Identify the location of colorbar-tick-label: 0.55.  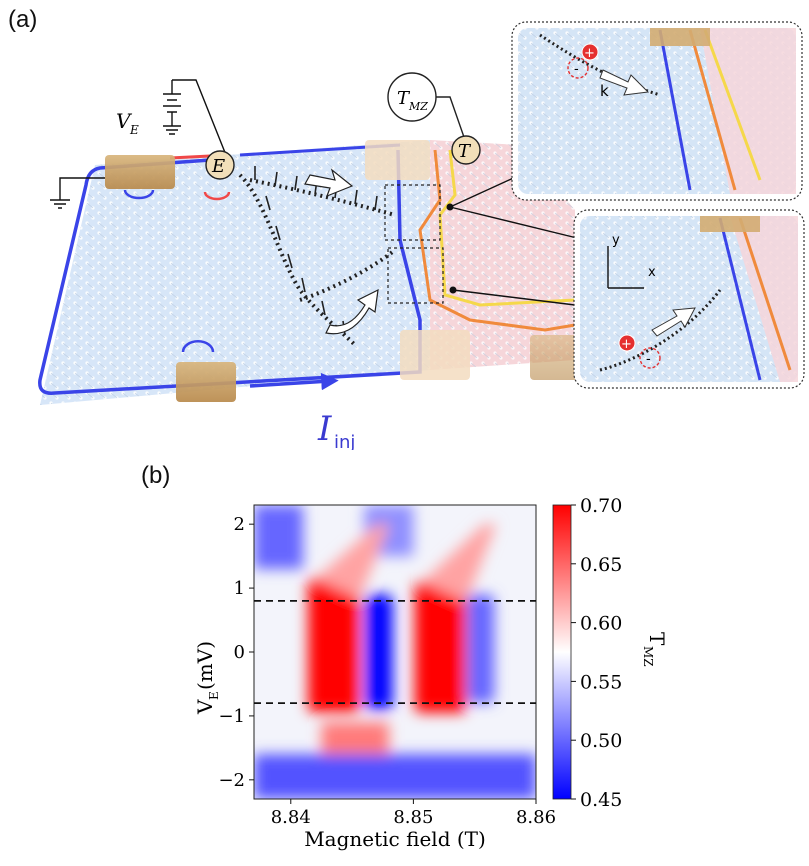
(601, 682).